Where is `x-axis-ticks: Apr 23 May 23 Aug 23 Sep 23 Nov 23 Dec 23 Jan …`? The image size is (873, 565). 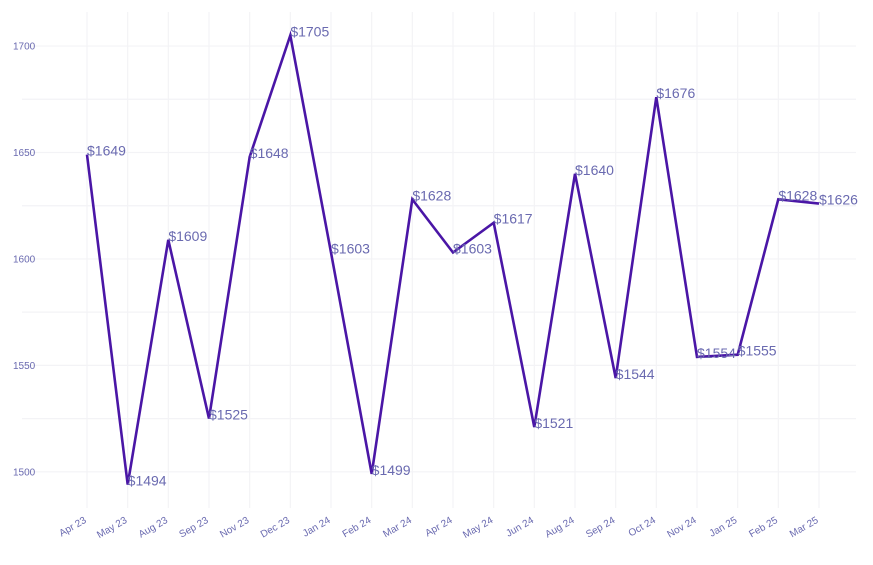 x-axis-ticks: Apr 23 May 23 Aug 23 Sep 23 Nov 23 Dec 23 Jan … is located at coordinates (438, 528).